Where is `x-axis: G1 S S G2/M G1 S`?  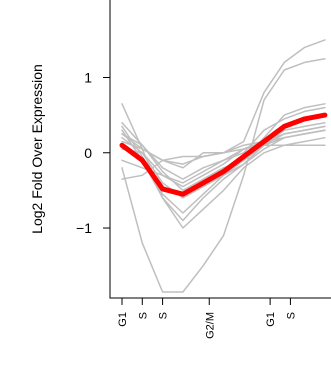
x-axis: G1 S S G2/M G1 S is located at coordinates (207, 318).